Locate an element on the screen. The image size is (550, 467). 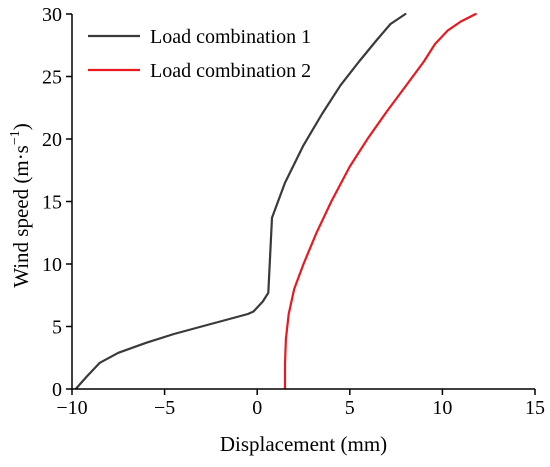
x-tick-label: −10 is located at coordinates (71, 408).